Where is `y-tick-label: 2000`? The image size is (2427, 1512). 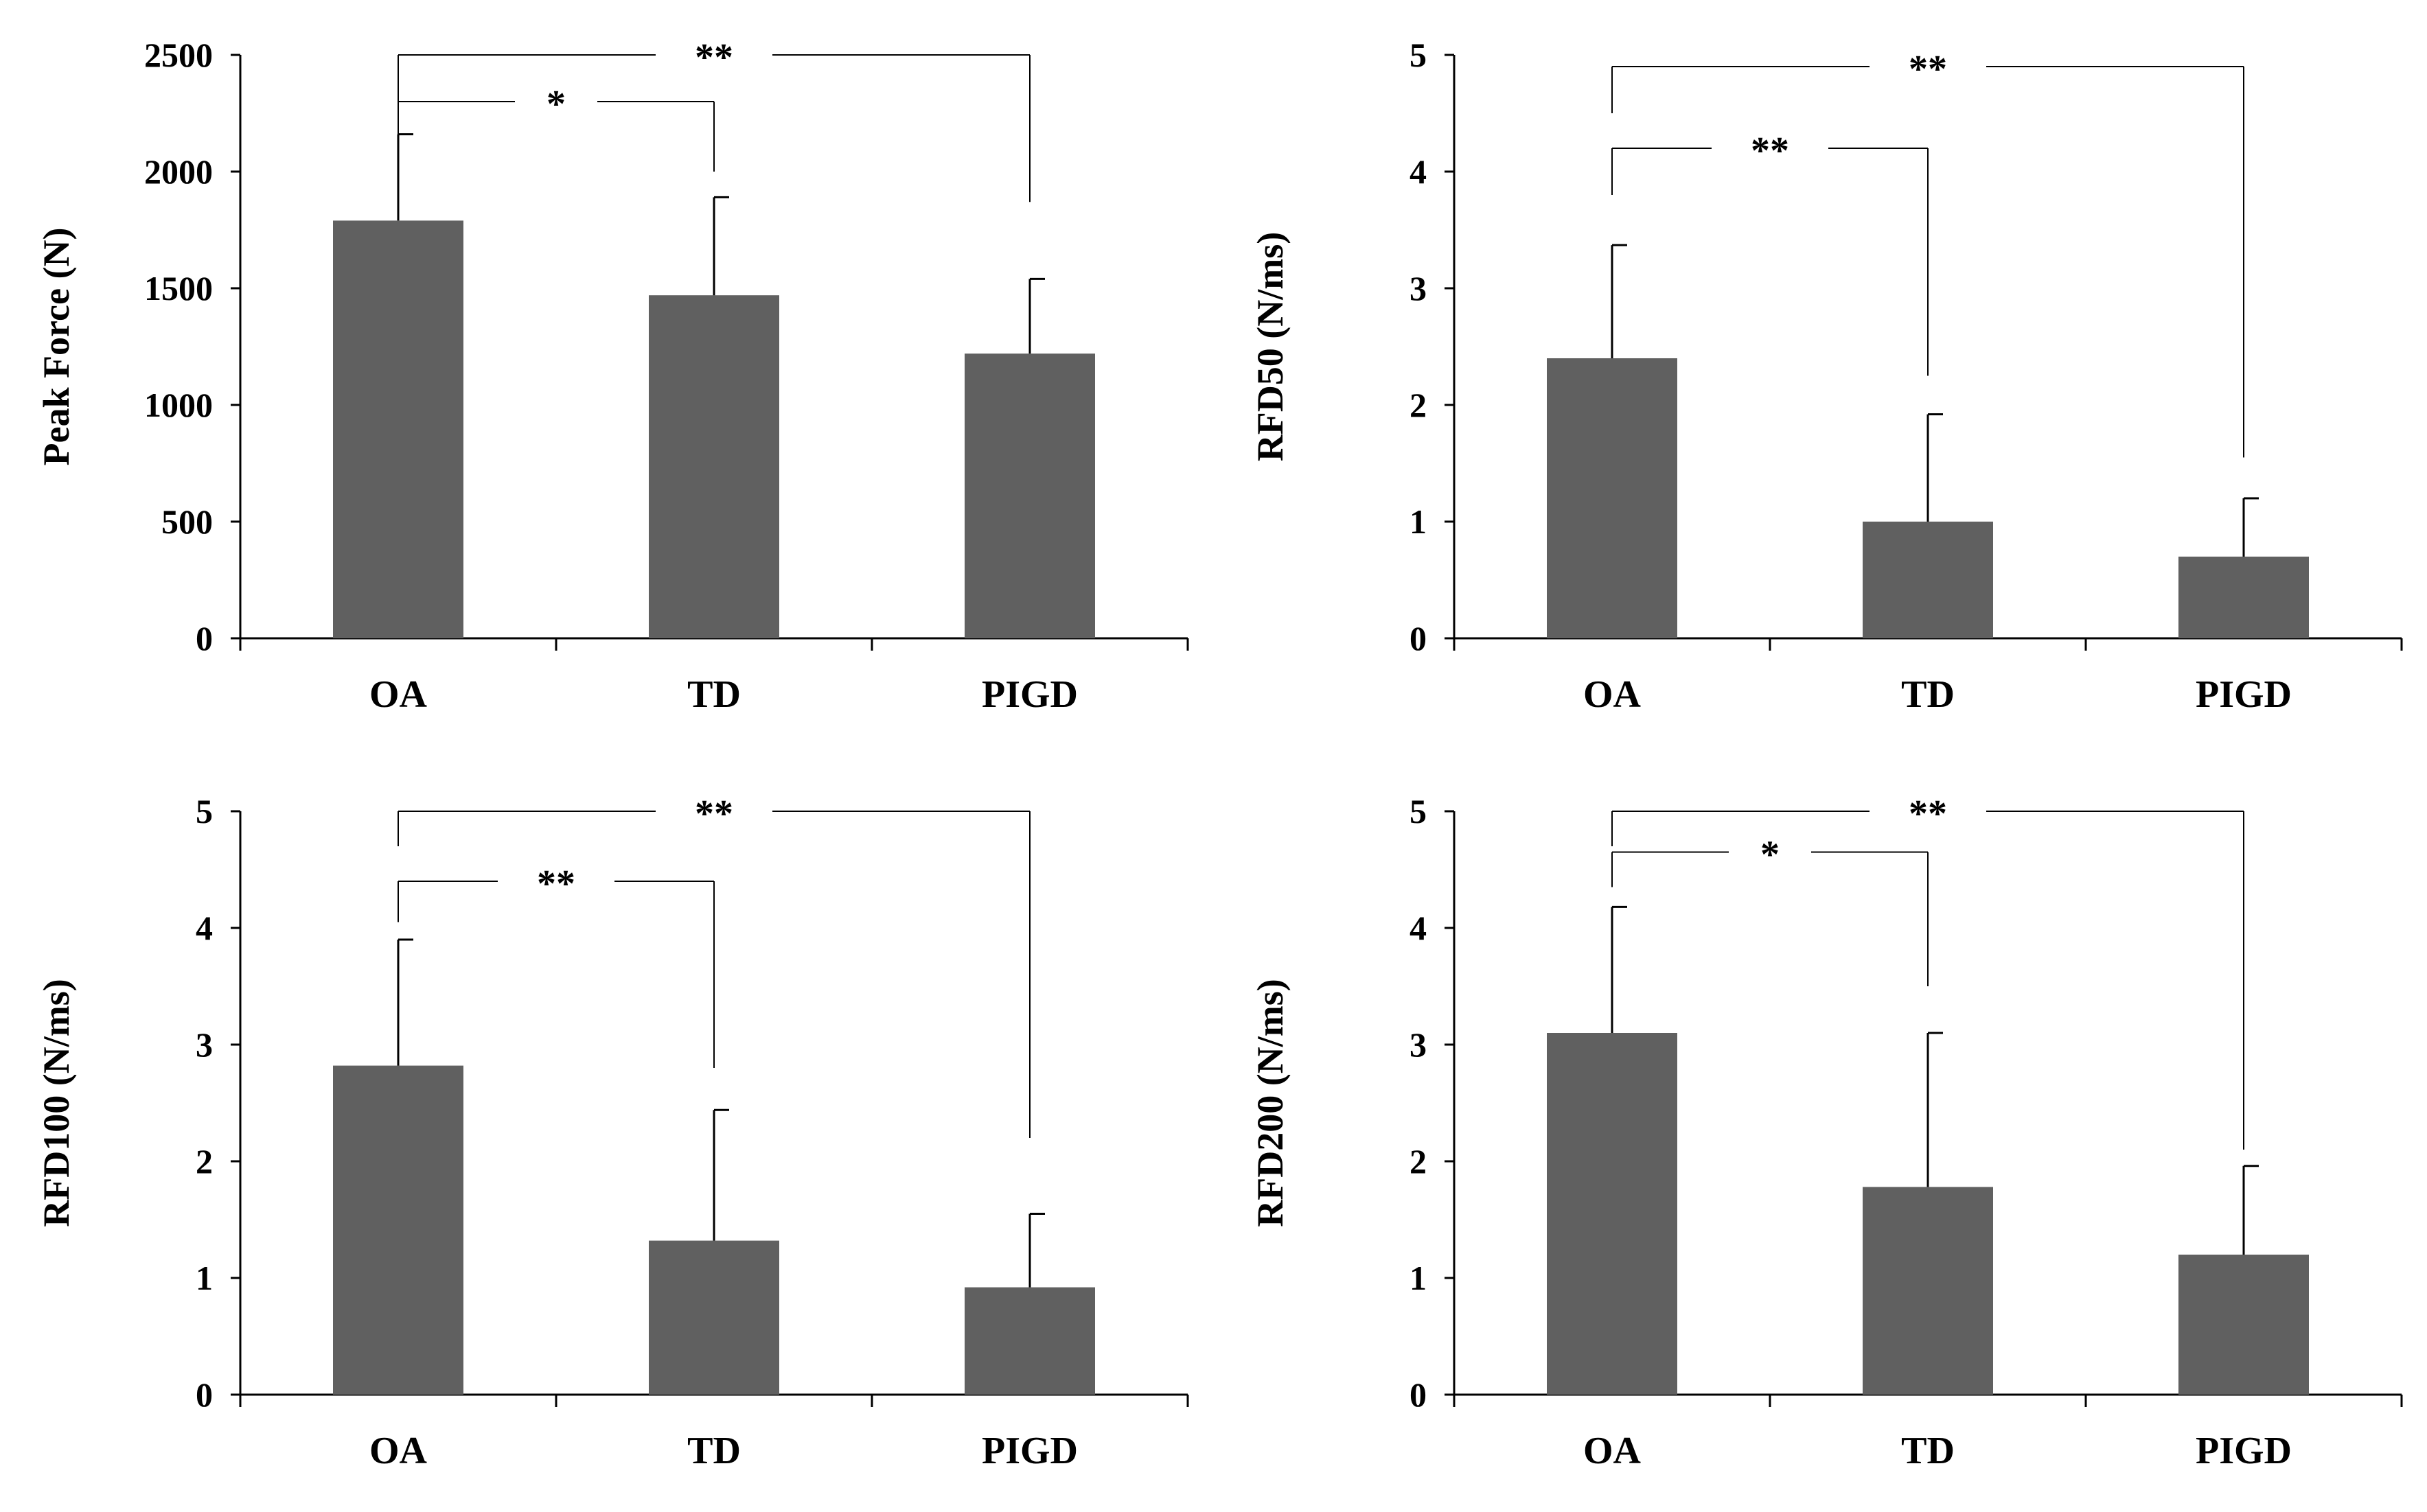
y-tick-label: 2000 is located at coordinates (178, 172).